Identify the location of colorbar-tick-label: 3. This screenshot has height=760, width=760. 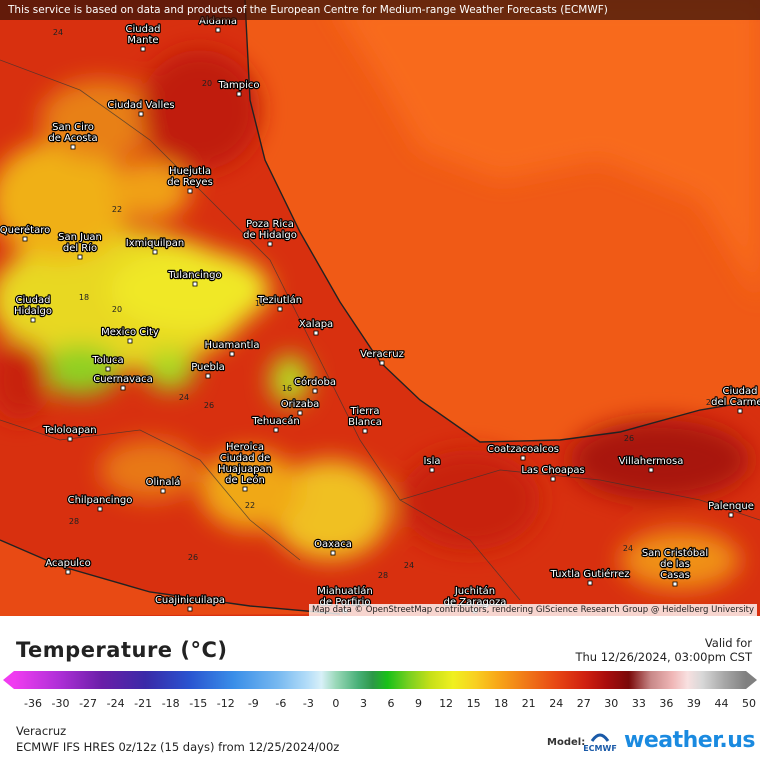
(363, 703).